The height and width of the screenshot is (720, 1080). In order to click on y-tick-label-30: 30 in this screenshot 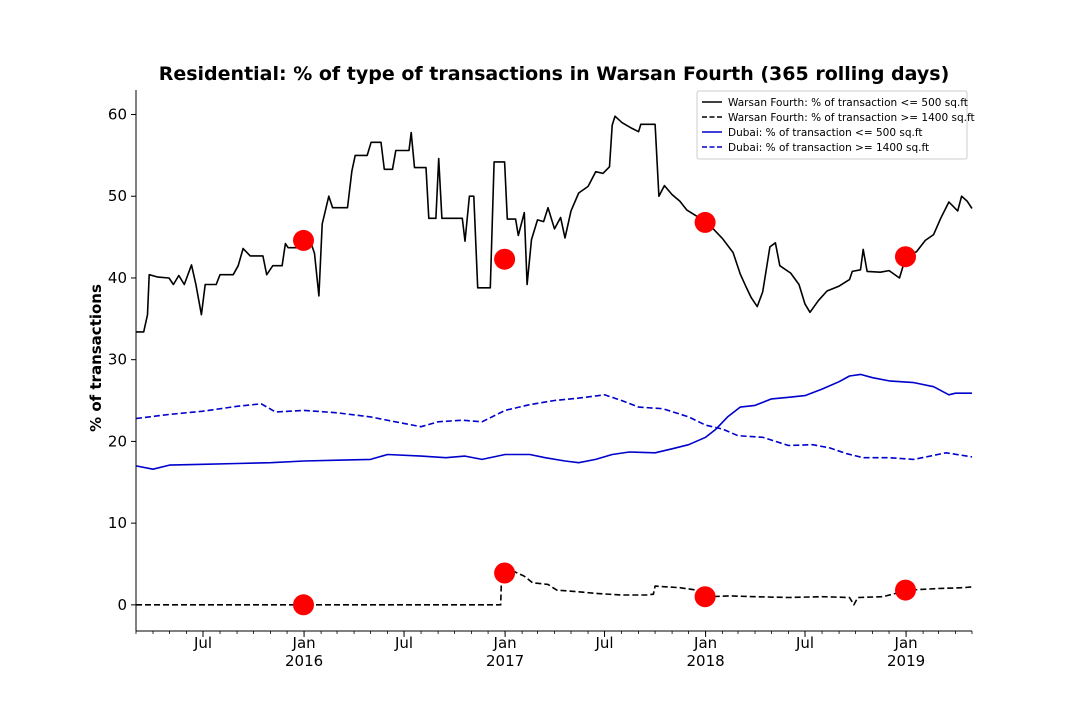, I will do `click(117, 360)`.